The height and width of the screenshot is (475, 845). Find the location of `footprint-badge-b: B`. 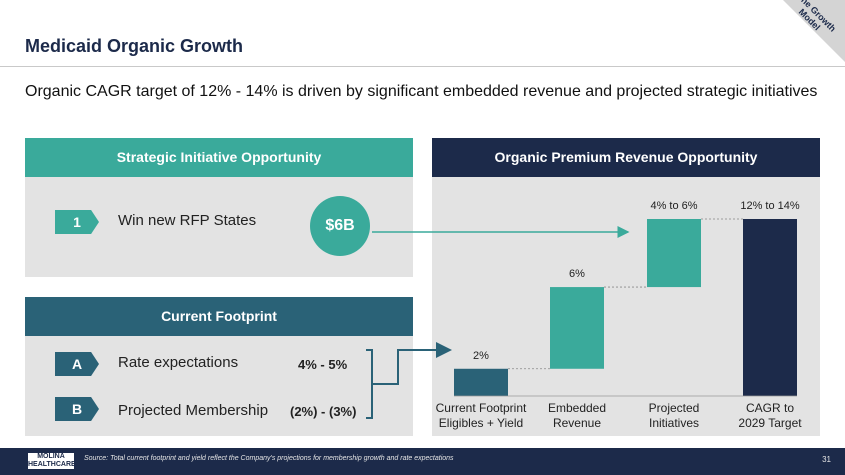

footprint-badge-b: B is located at coordinates (77, 409).